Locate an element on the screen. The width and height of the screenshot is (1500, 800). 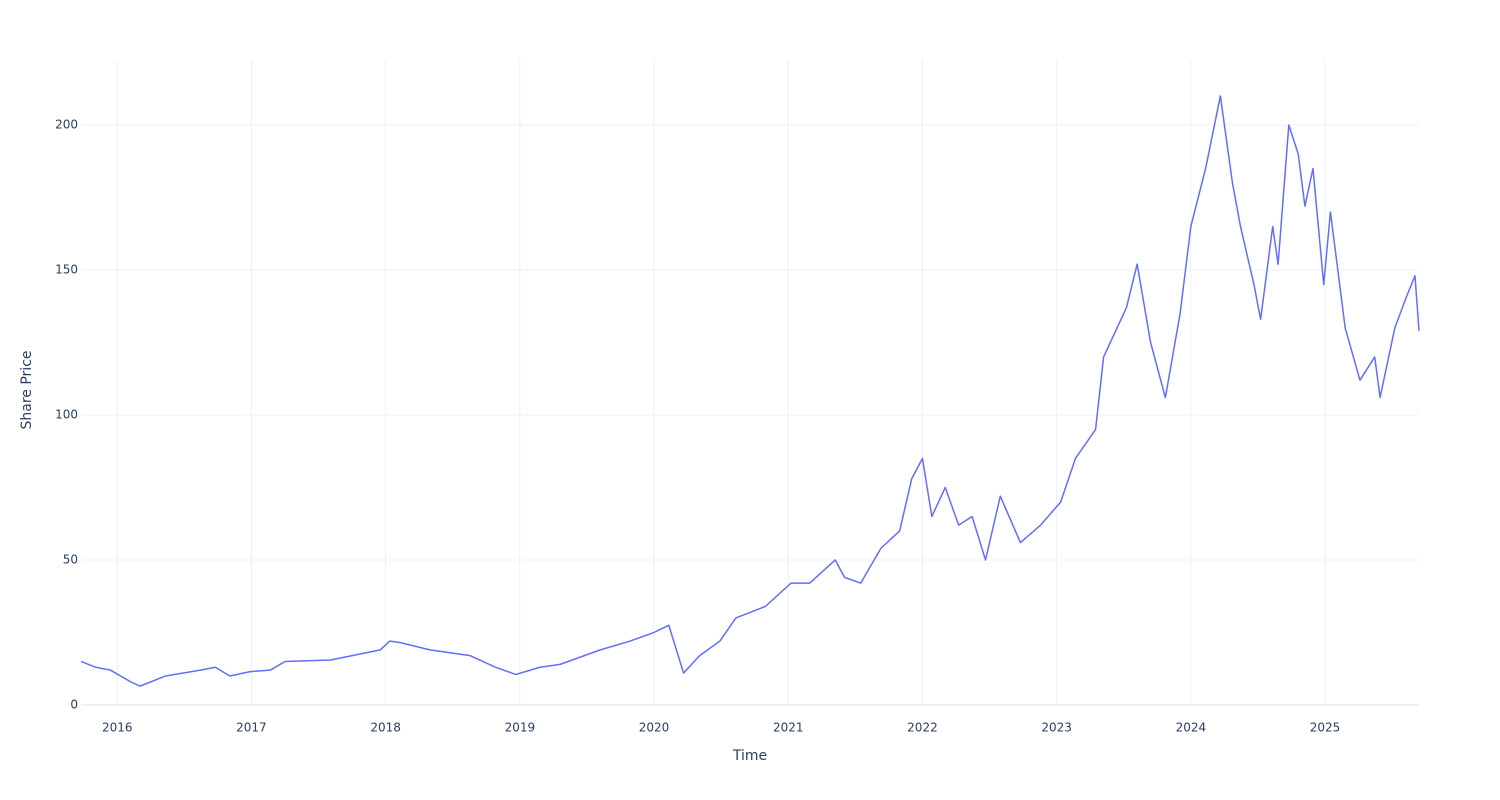
y-tick-label: 50 is located at coordinates (70, 559).